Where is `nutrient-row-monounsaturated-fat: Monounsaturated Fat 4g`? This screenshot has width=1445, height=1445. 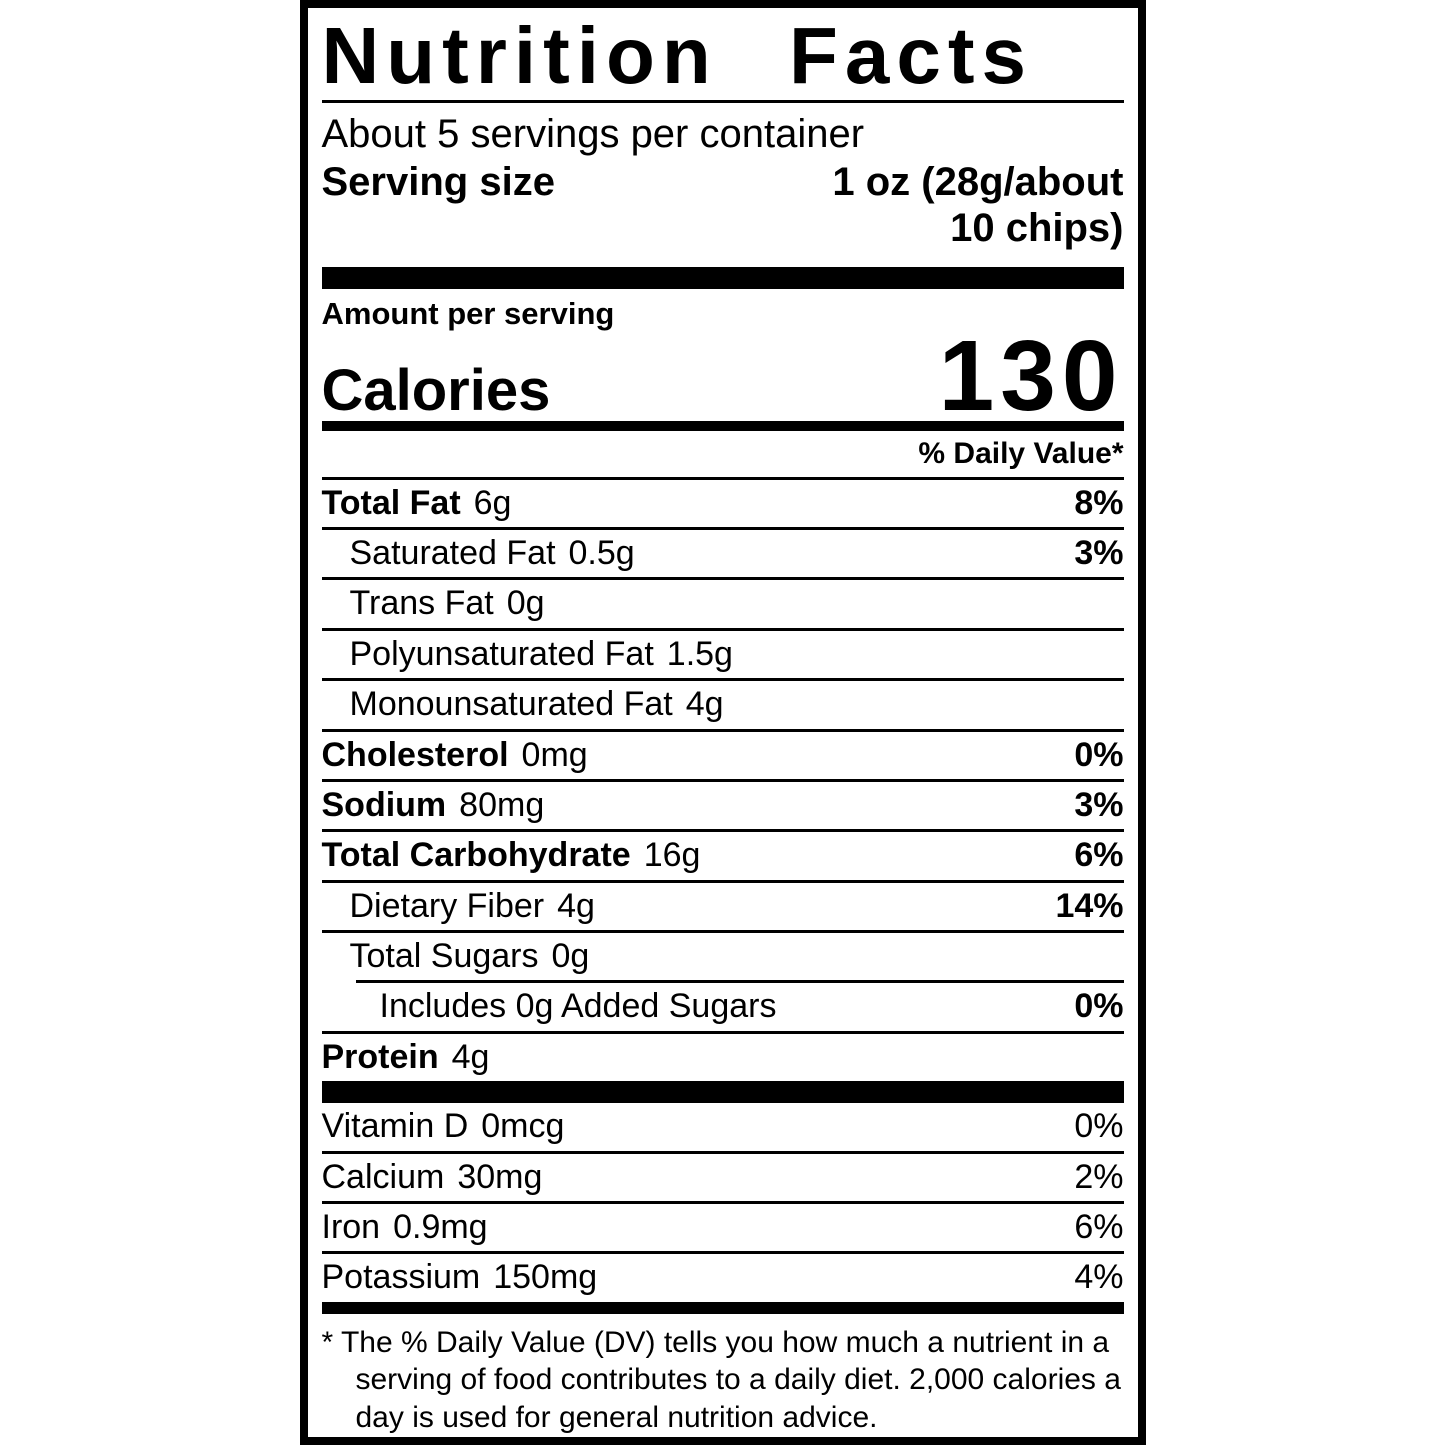
nutrient-row-monounsaturated-fat: Monounsaturated Fat 4g is located at coordinates (723, 704).